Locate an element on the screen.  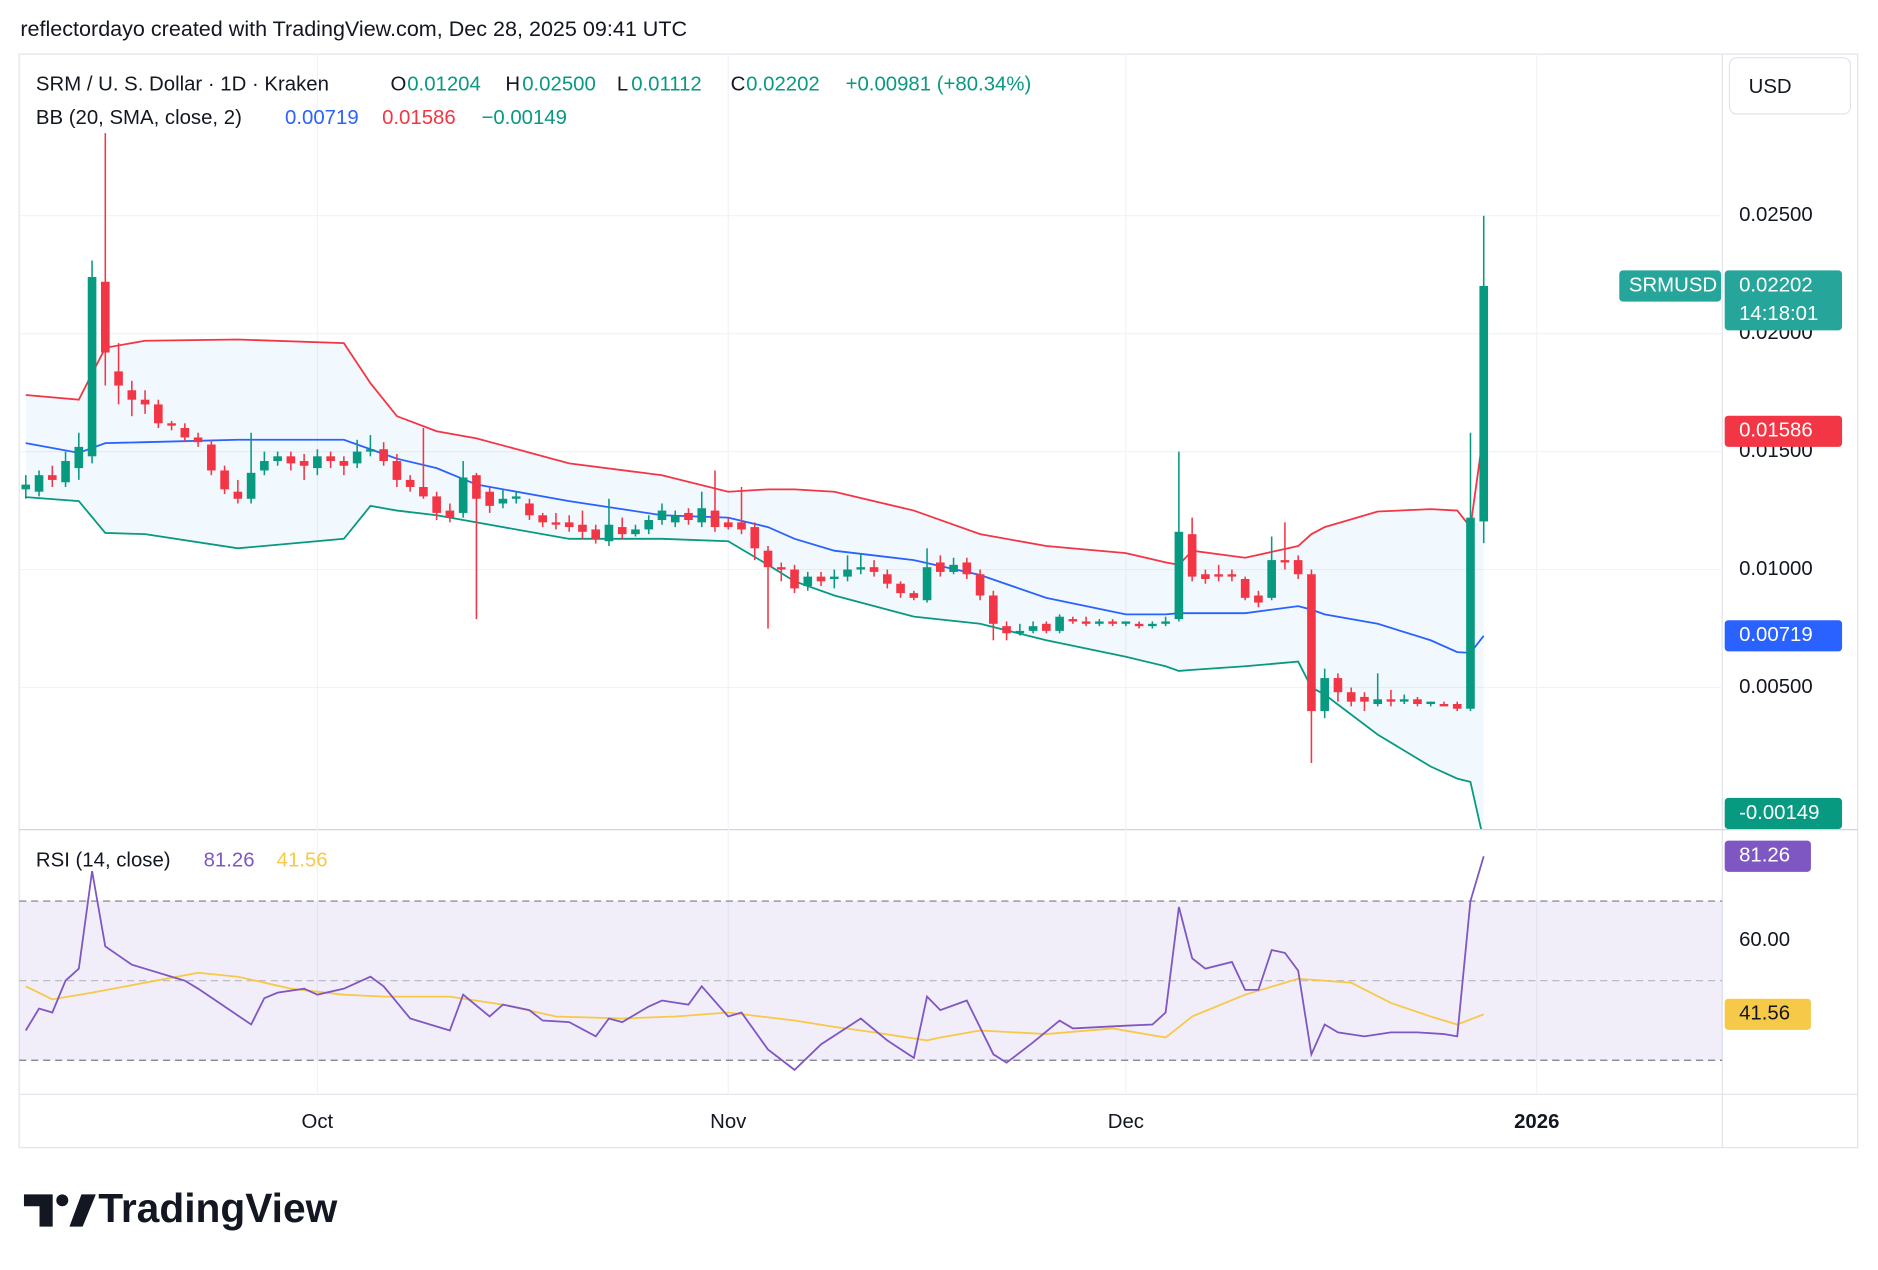
ohlc-key: O is located at coordinates (398, 85).